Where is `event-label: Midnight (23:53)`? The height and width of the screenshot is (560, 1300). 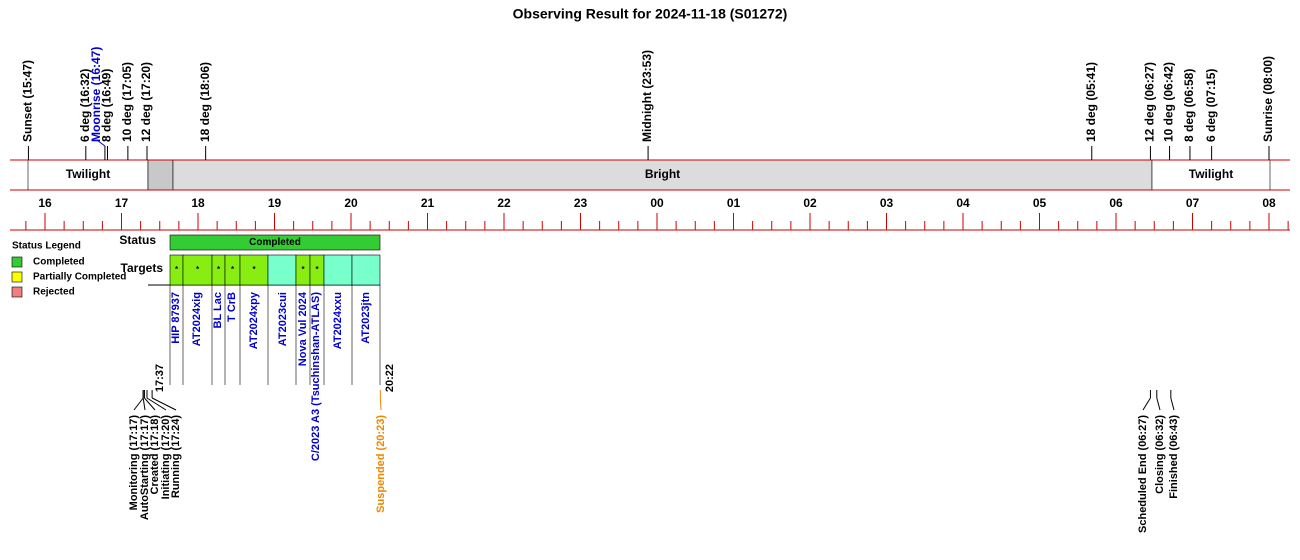
event-label: Midnight (23:53) is located at coordinates (647, 96).